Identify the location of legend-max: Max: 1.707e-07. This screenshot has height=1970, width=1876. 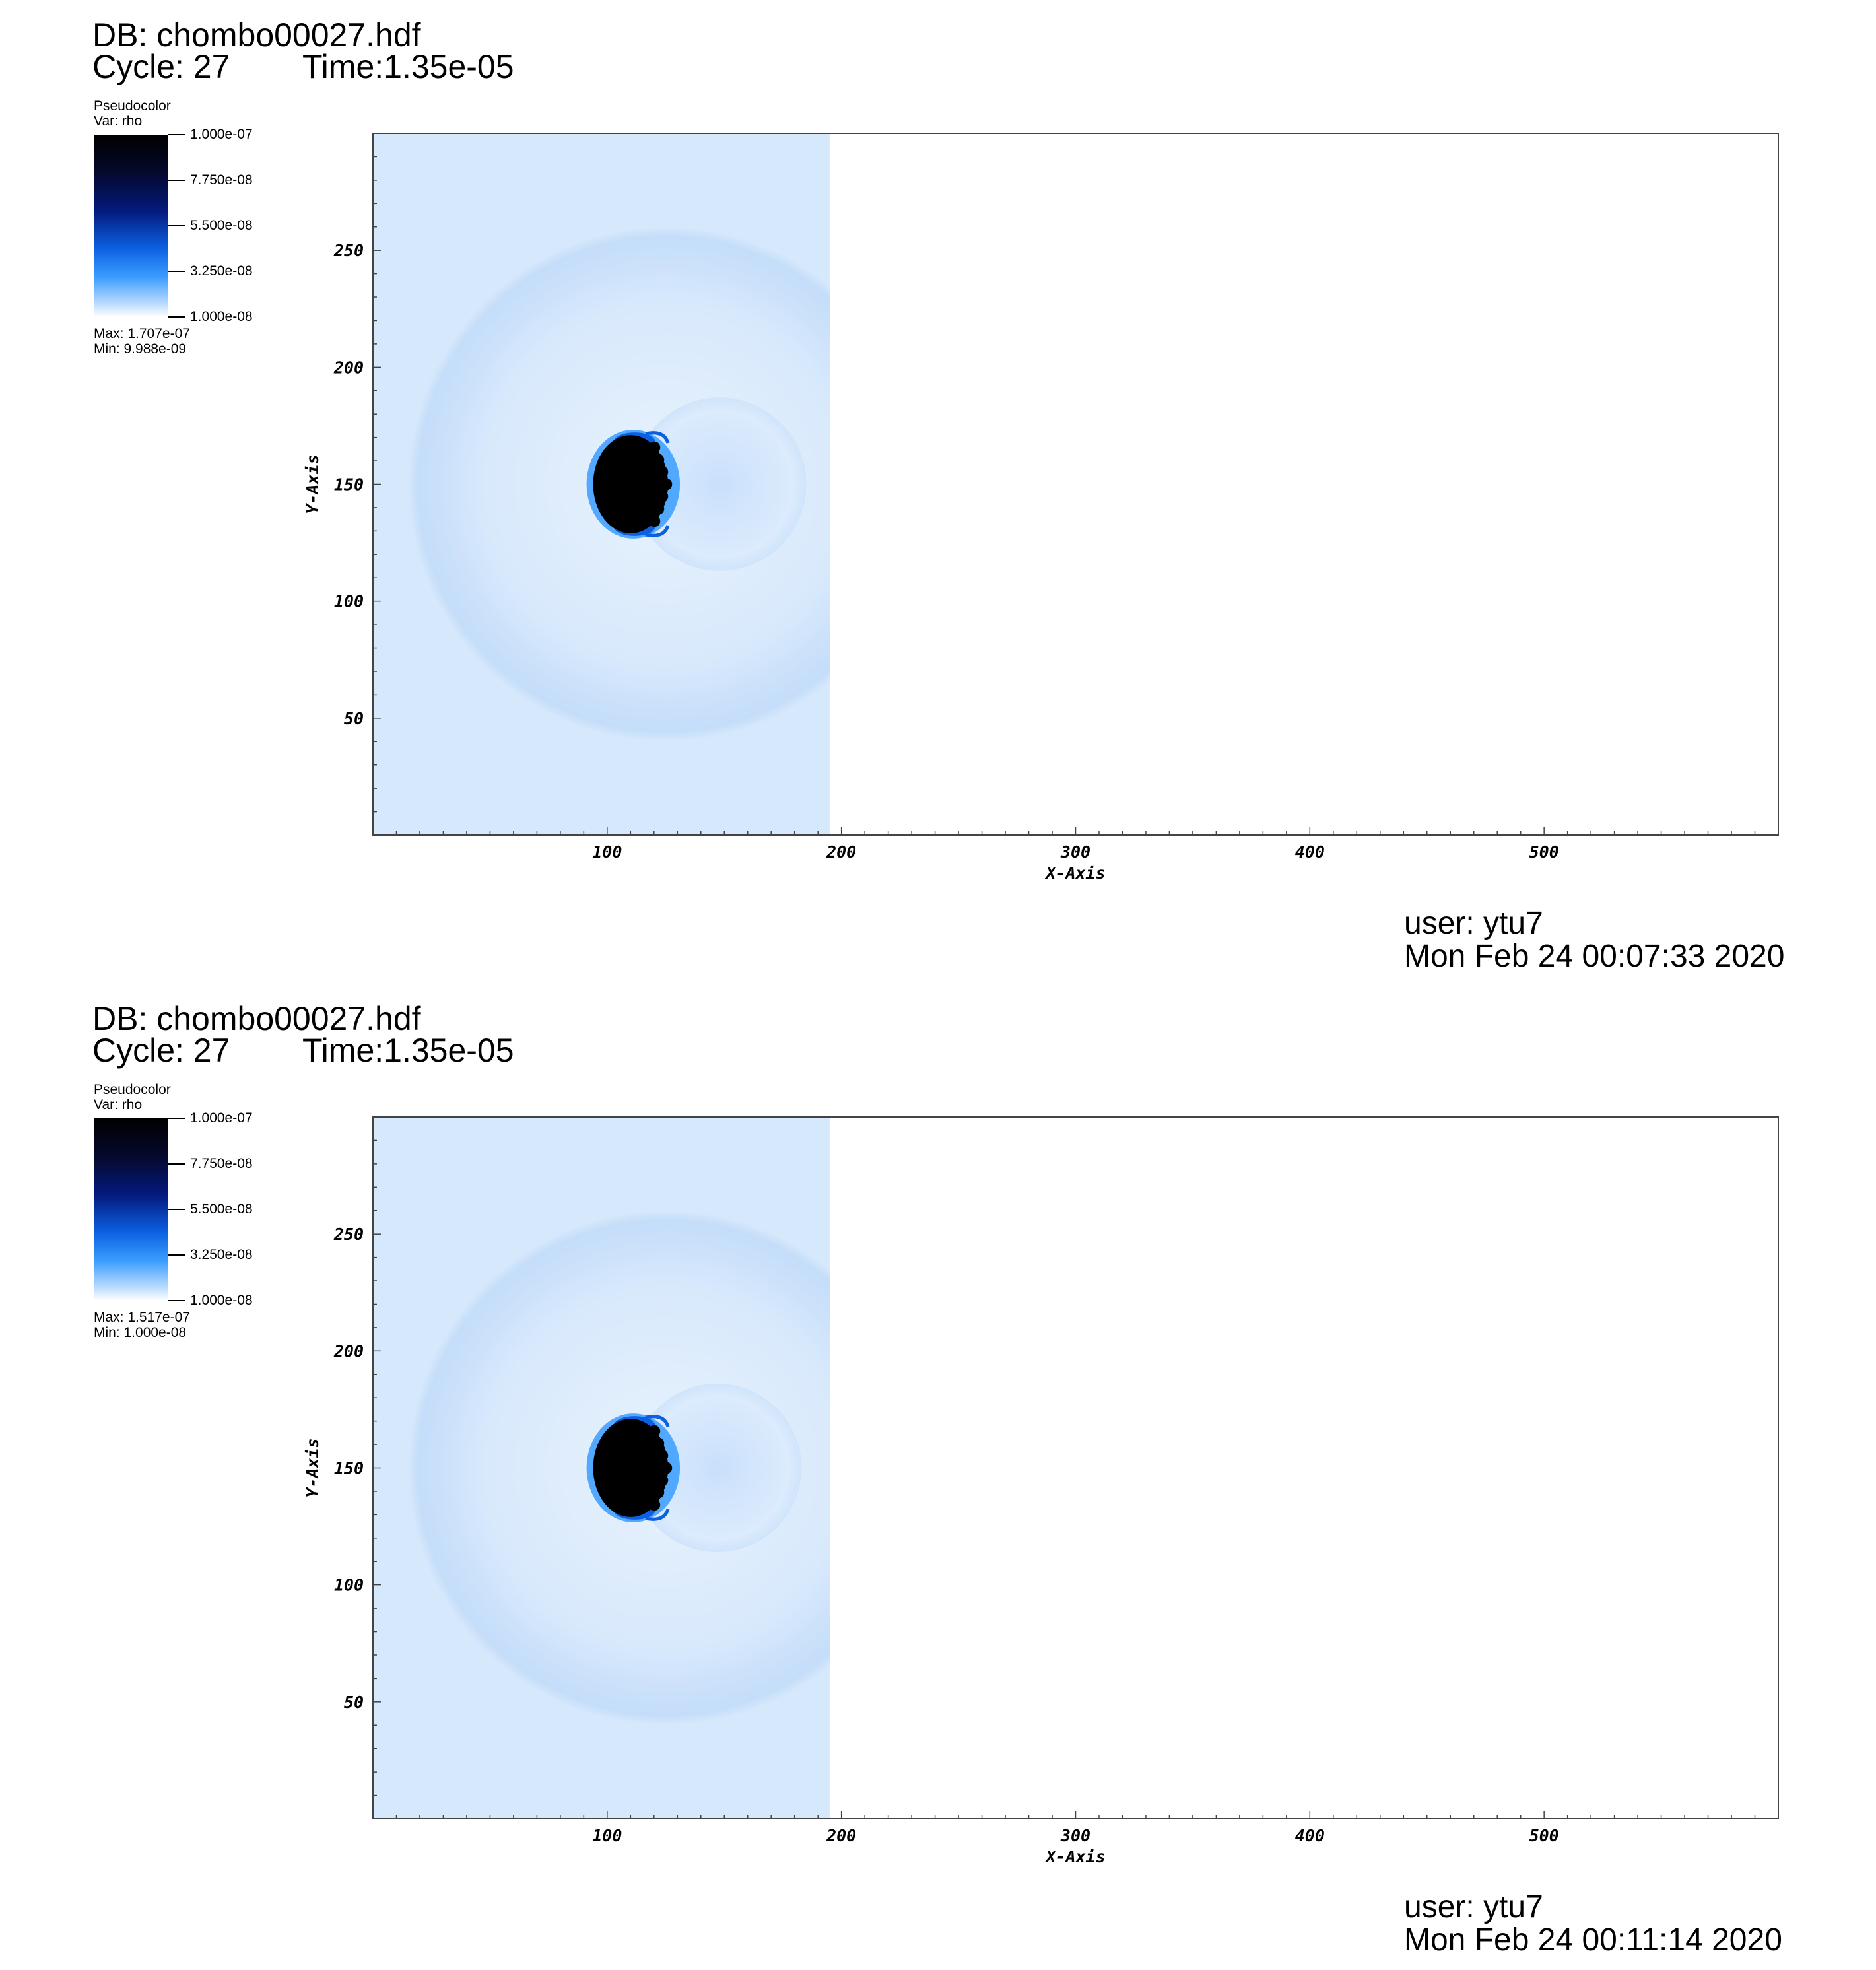
(142, 334).